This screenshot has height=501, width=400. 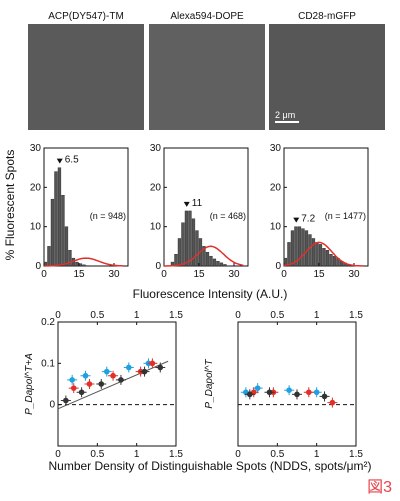 What do you see at coordinates (379, 487) in the screenshot?
I see `figure-label: 図3` at bounding box center [379, 487].